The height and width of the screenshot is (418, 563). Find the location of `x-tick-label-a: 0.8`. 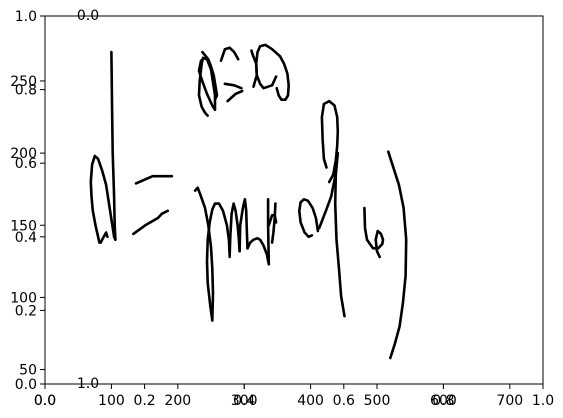

x-tick-label-a: 0.8 is located at coordinates (443, 401).